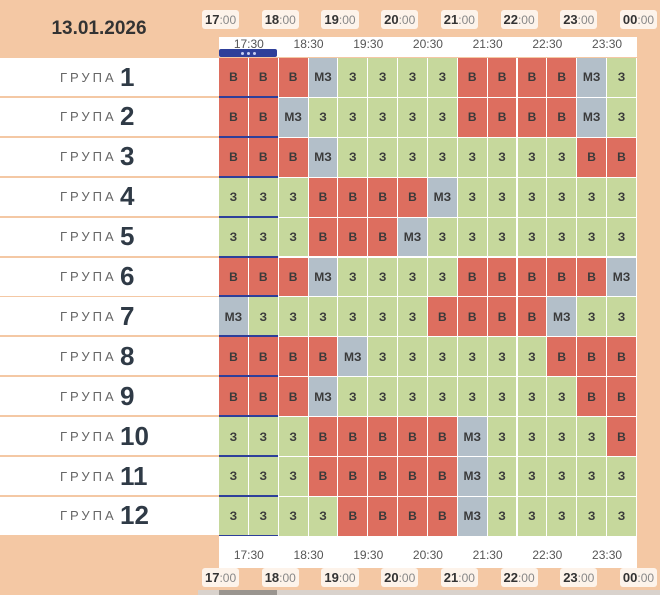 This screenshot has width=660, height=595. What do you see at coordinates (109, 317) in the screenshot?
I see `group-label-7: ГРУПА 7` at bounding box center [109, 317].